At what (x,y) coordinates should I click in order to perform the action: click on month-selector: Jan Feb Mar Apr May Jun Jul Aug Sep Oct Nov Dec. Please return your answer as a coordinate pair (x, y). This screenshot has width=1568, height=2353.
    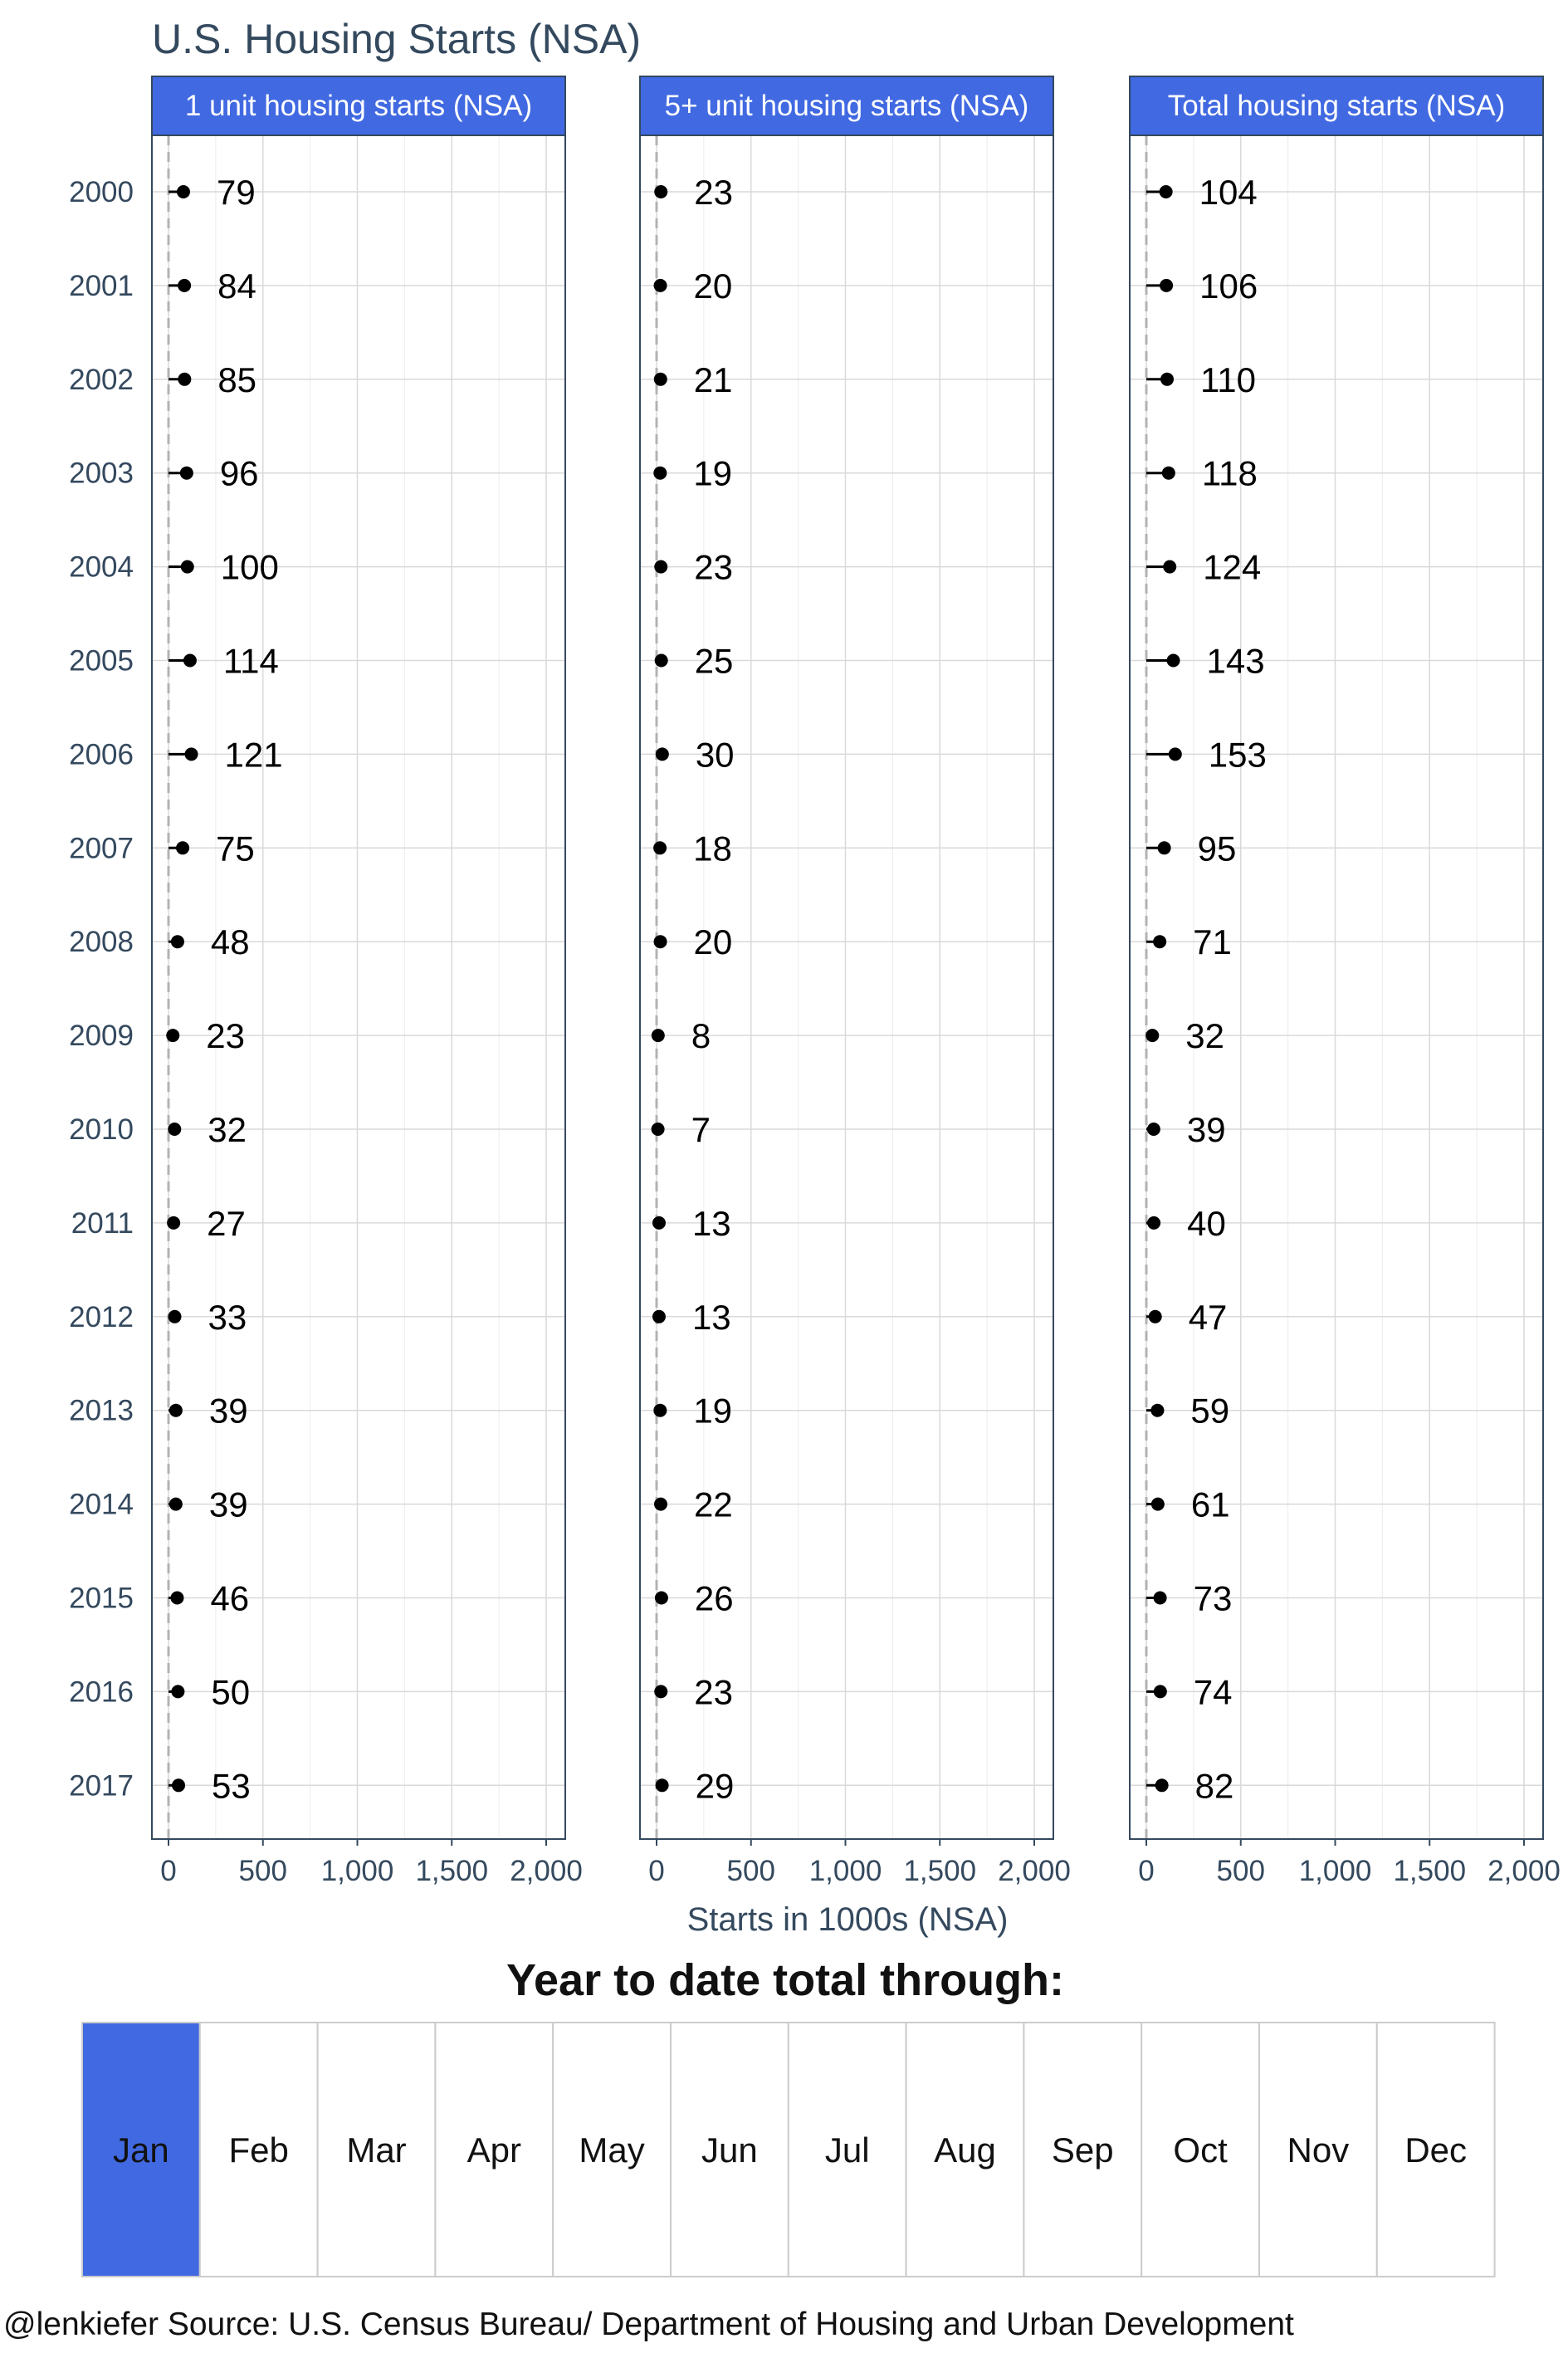
    Looking at the image, I should click on (789, 2149).